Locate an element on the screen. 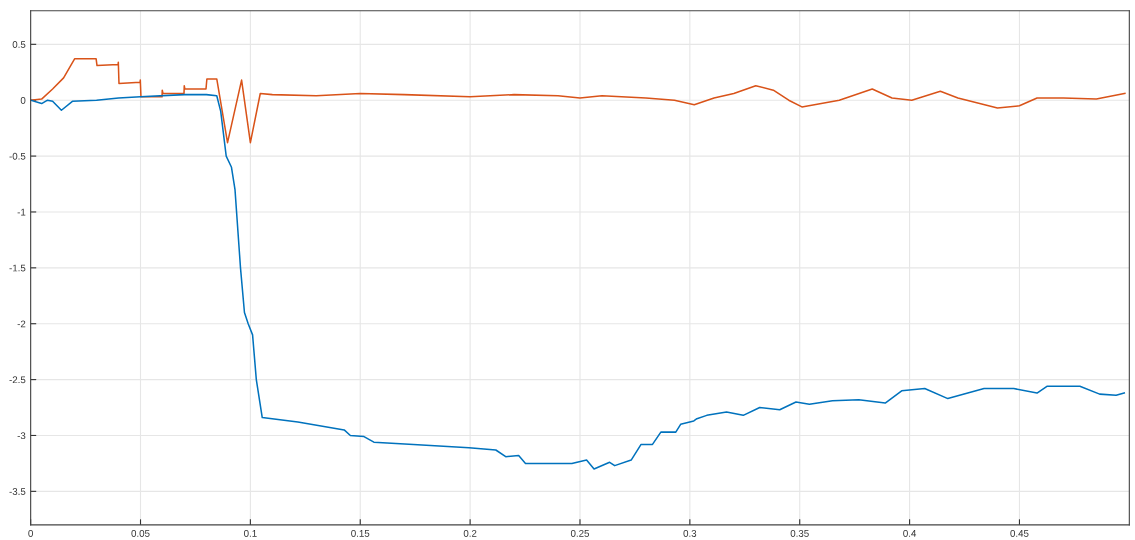  x-tick-label: 0.3 is located at coordinates (690, 533).